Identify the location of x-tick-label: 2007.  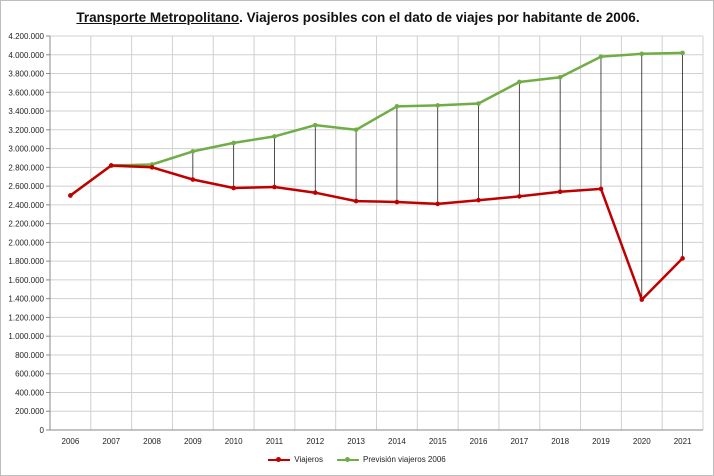
(111, 441).